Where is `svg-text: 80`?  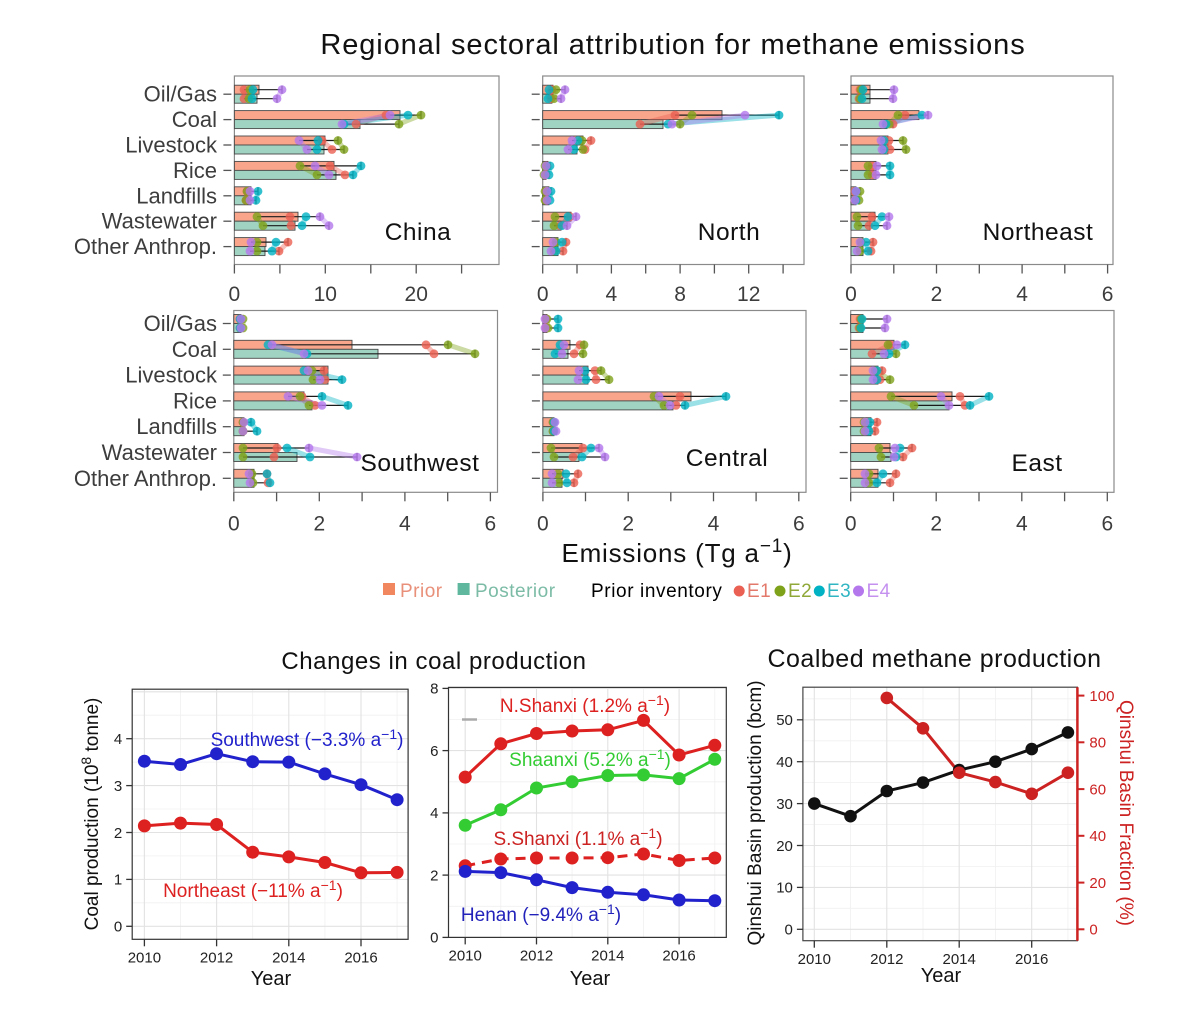
svg-text: 80 is located at coordinates (1097, 743).